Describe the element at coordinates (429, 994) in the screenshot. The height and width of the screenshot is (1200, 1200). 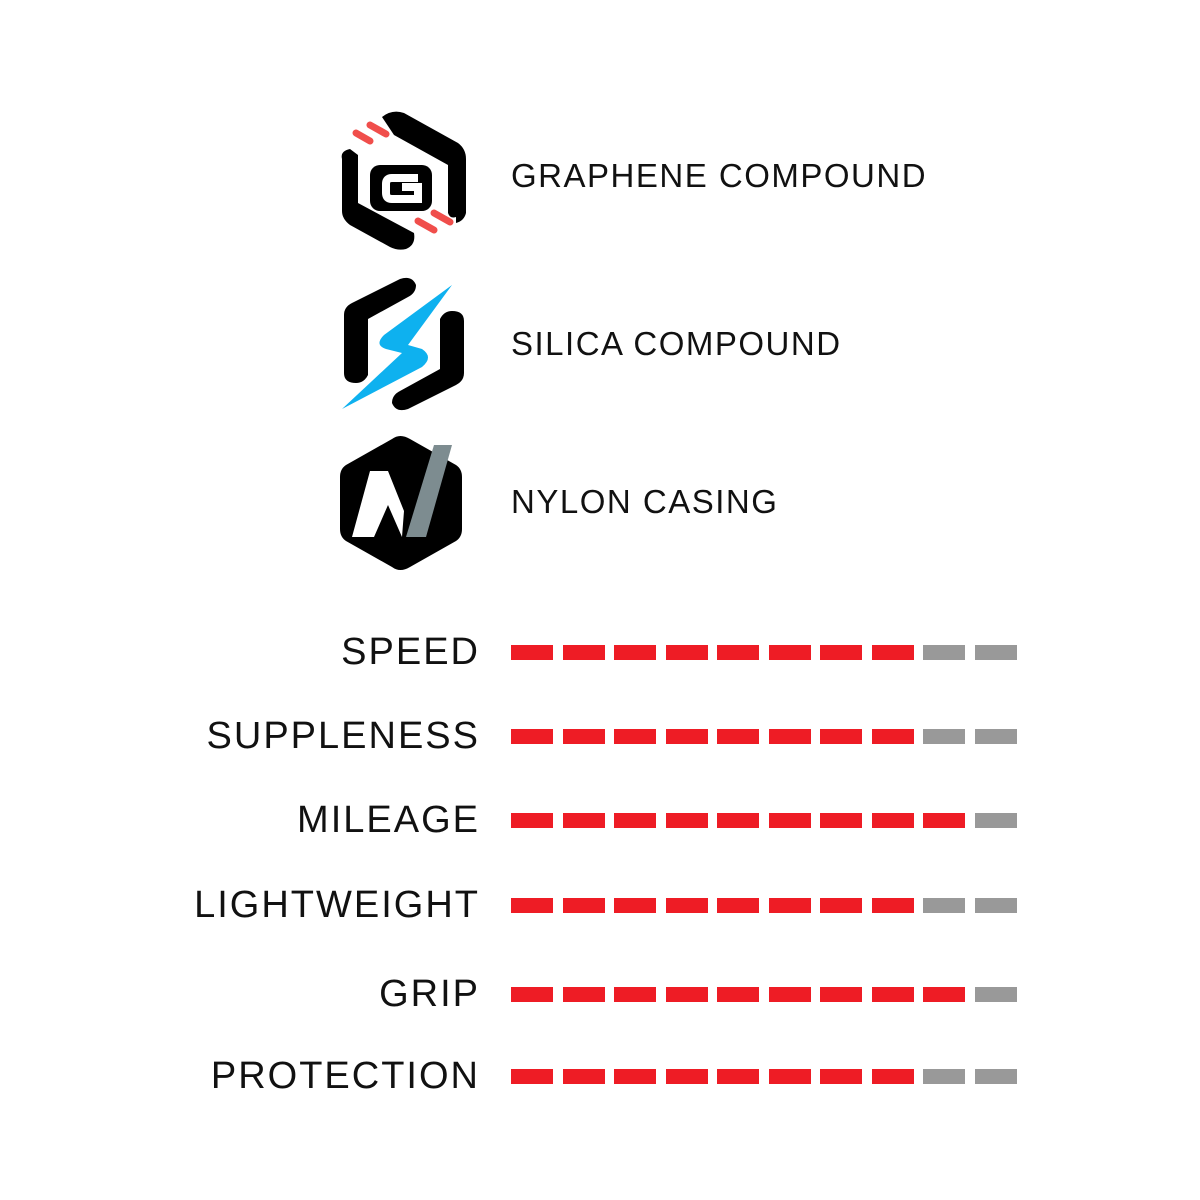
I see `rating-label: GRIP` at that location.